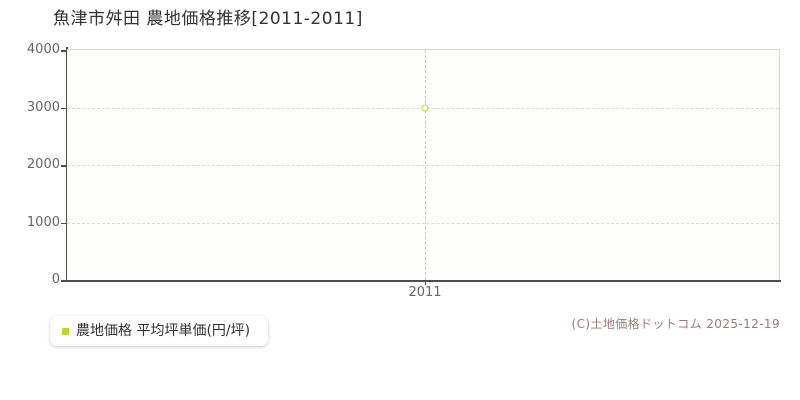  I want to click on gridline-vertical, so click(425, 165).